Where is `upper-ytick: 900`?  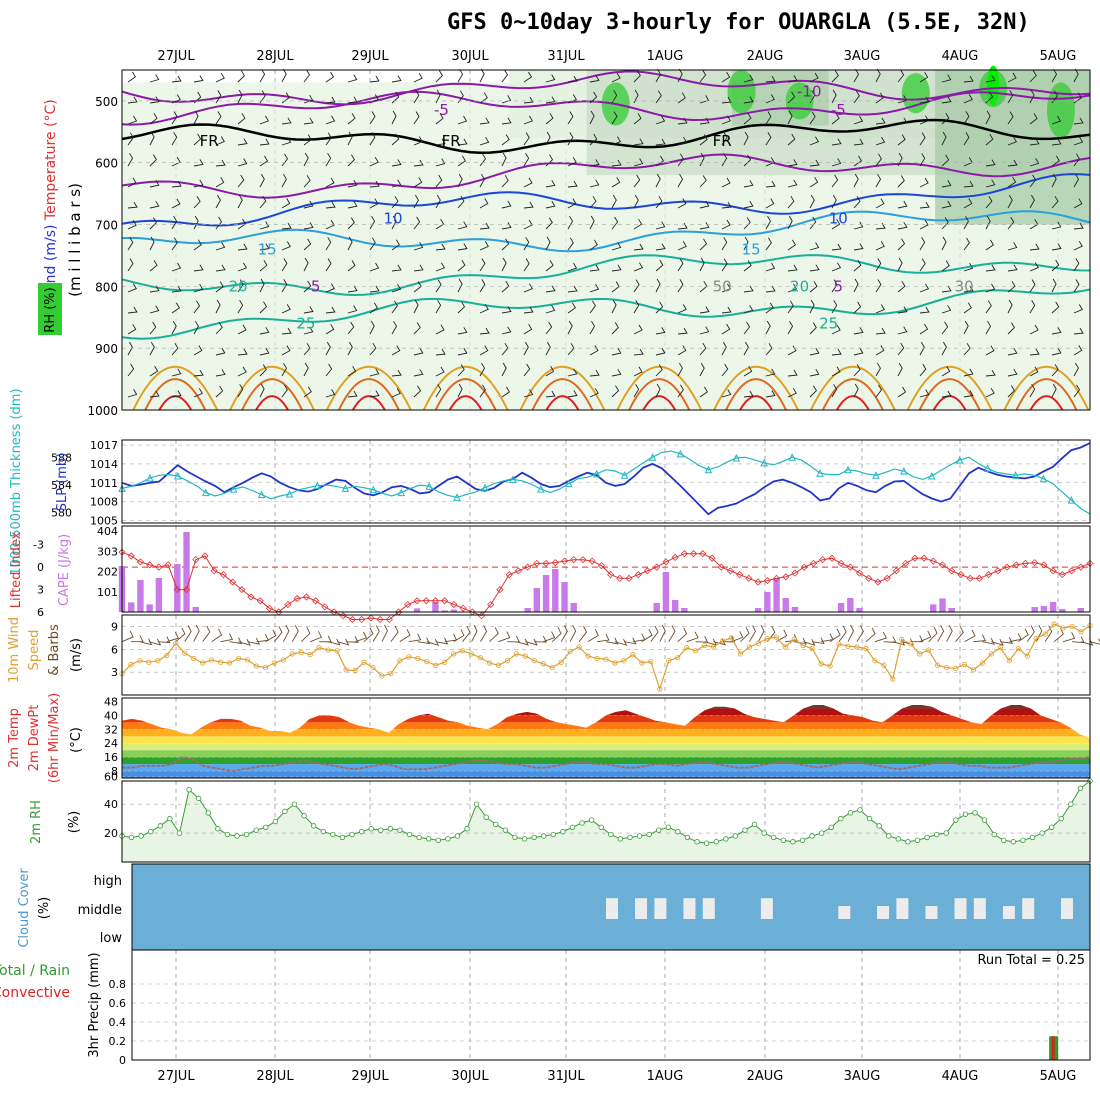 upper-ytick: 900 is located at coordinates (106, 349).